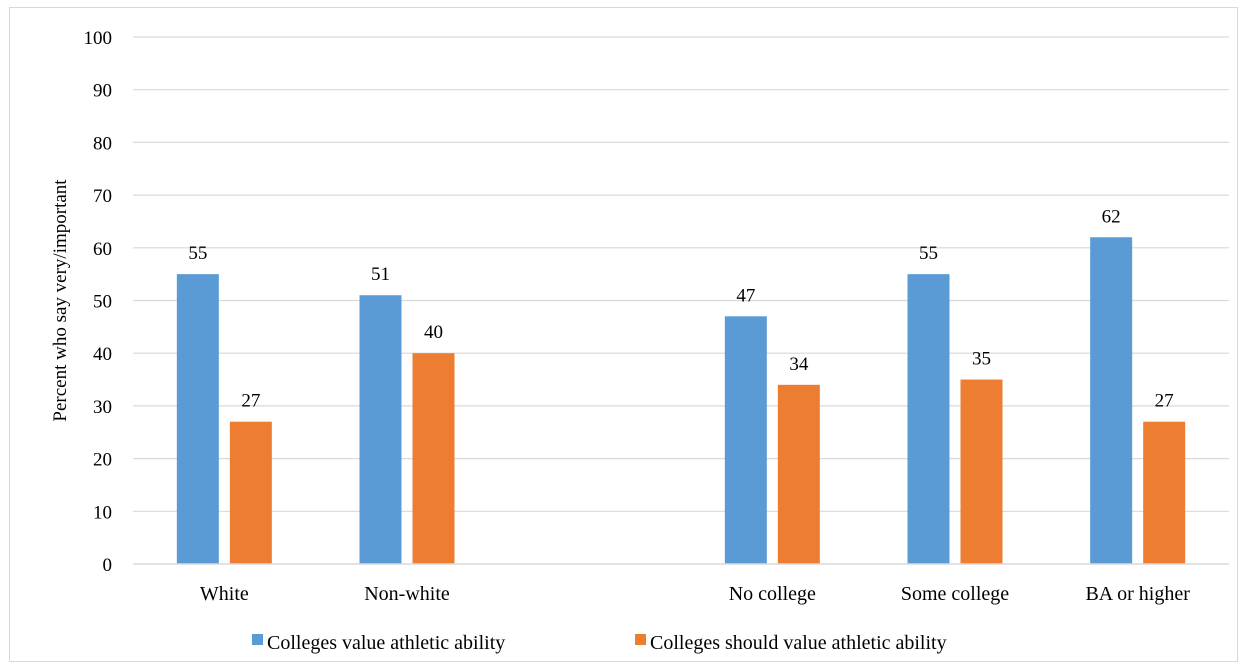  Describe the element at coordinates (799, 364) in the screenshot. I see `data-label: 34` at that location.